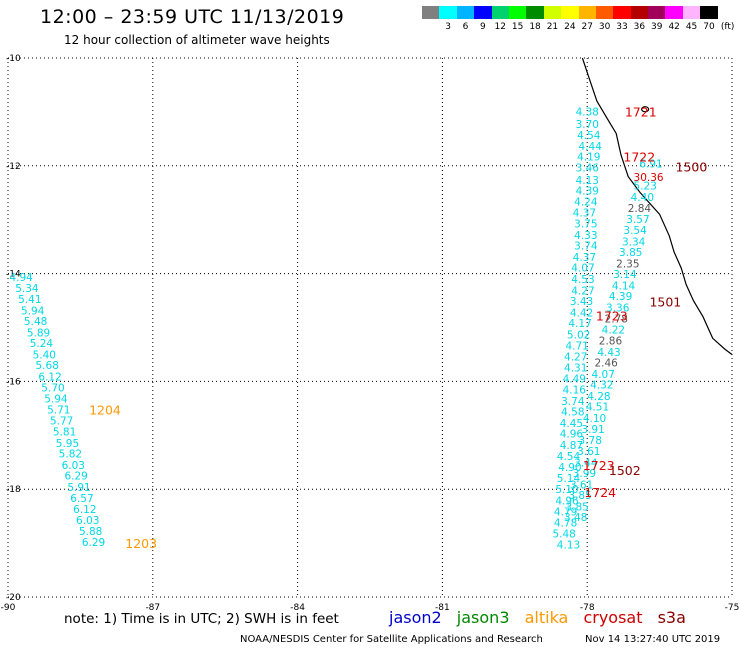 The width and height of the screenshot is (740, 650). I want to click on wave-height-label: 4.22, so click(613, 331).